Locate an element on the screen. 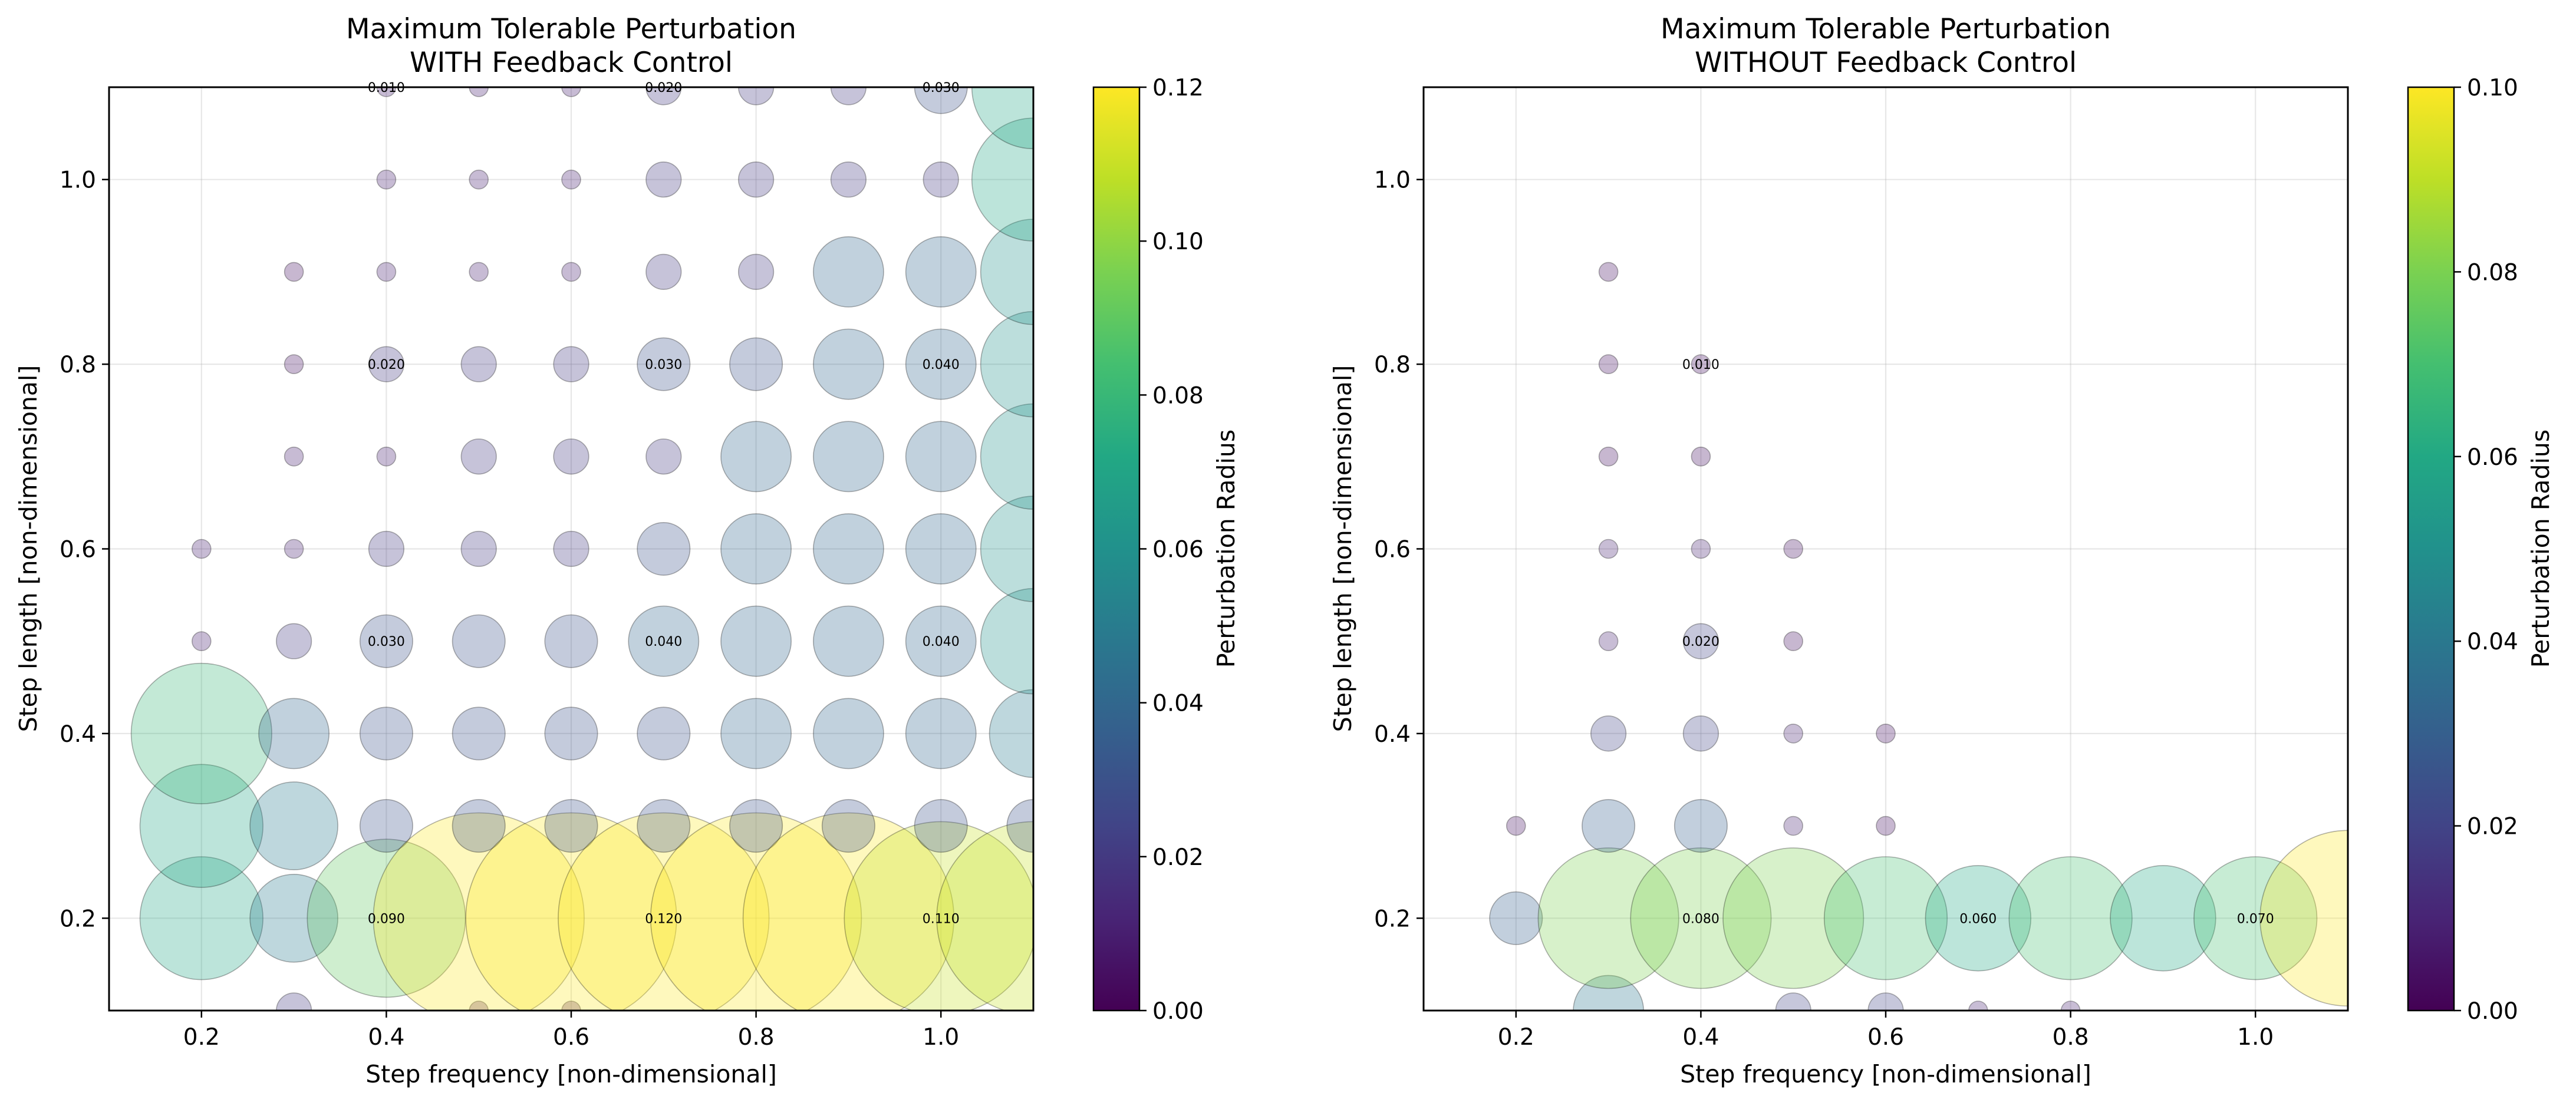 The image size is (2576, 1106). y-tick-label: 1.0 is located at coordinates (78, 181).